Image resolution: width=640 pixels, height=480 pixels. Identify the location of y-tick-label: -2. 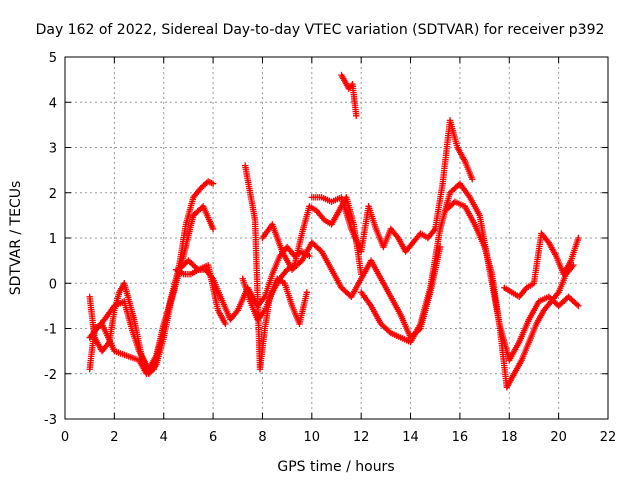
(50, 375).